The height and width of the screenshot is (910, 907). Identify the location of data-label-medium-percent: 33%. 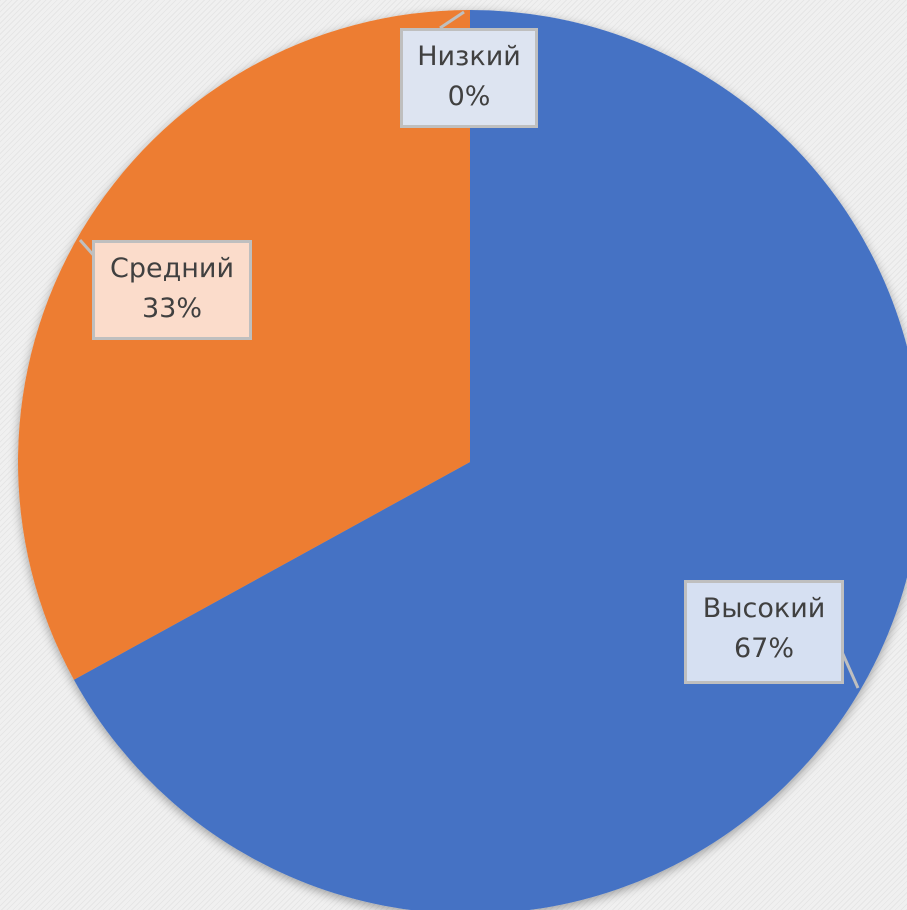
(171, 308).